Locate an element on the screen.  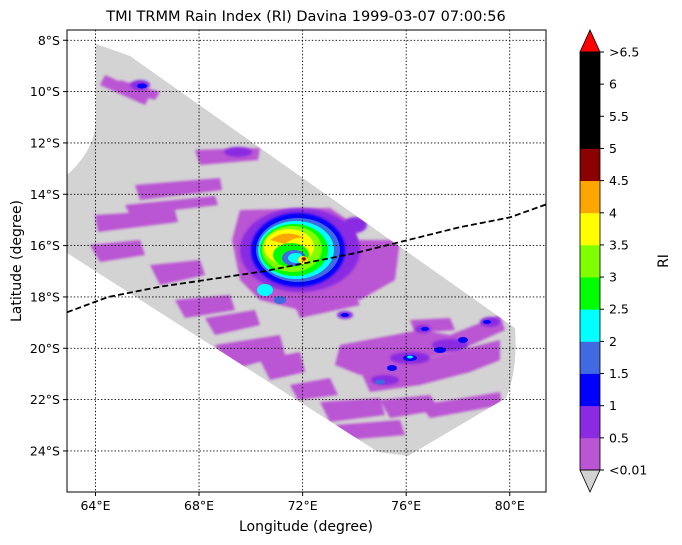
colorbar: <0.01 0.5 1 1.5 2 2.5 3 3.5 4 4.5 5 5.5 6 >6.5 is located at coordinates (613, 261).